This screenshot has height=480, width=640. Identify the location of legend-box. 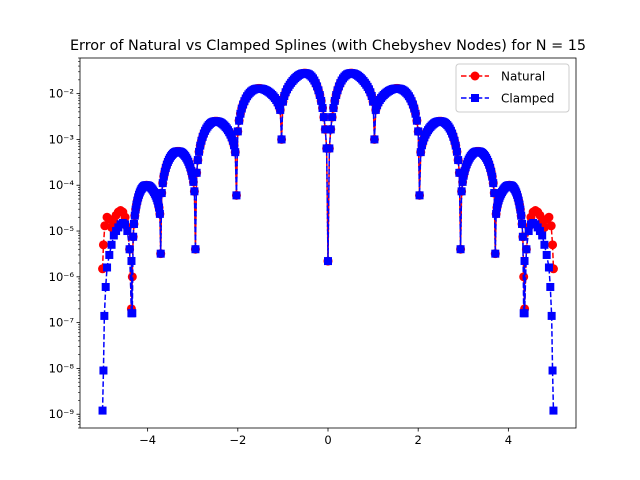
(512, 88).